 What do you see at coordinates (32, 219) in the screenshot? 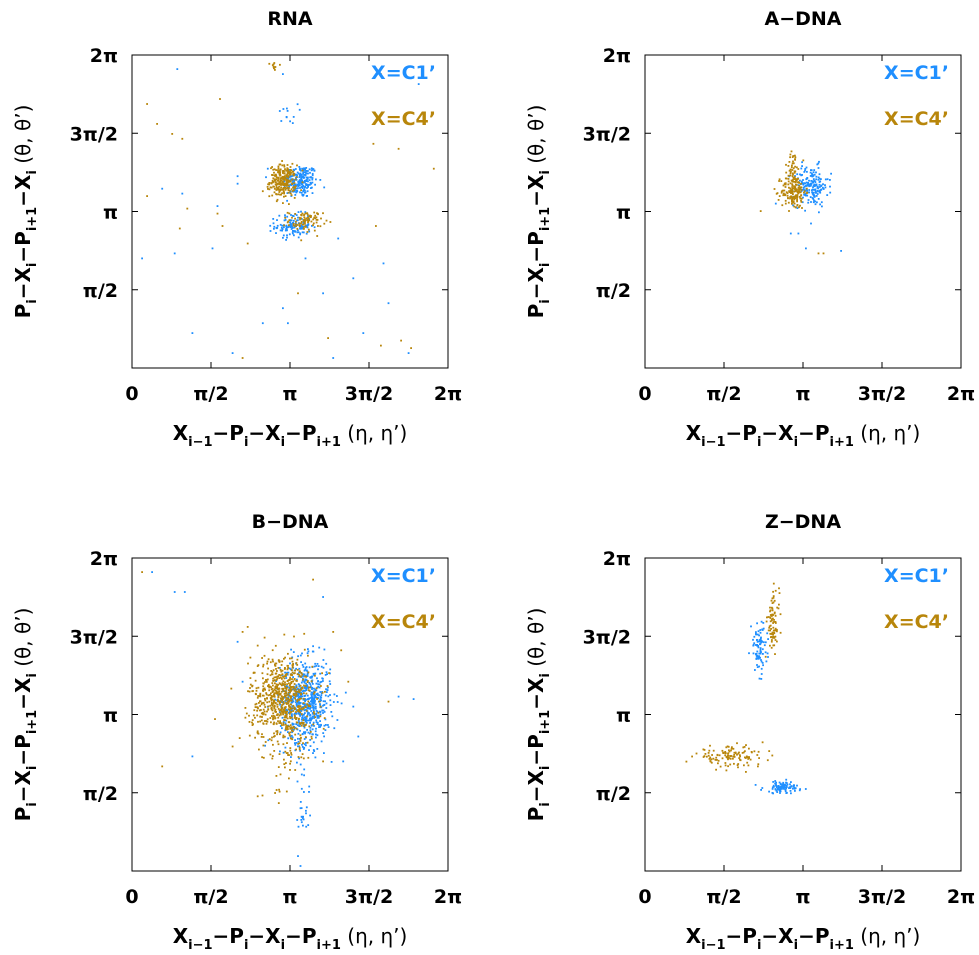
I see `axis-label-part: i+1` at bounding box center [32, 219].